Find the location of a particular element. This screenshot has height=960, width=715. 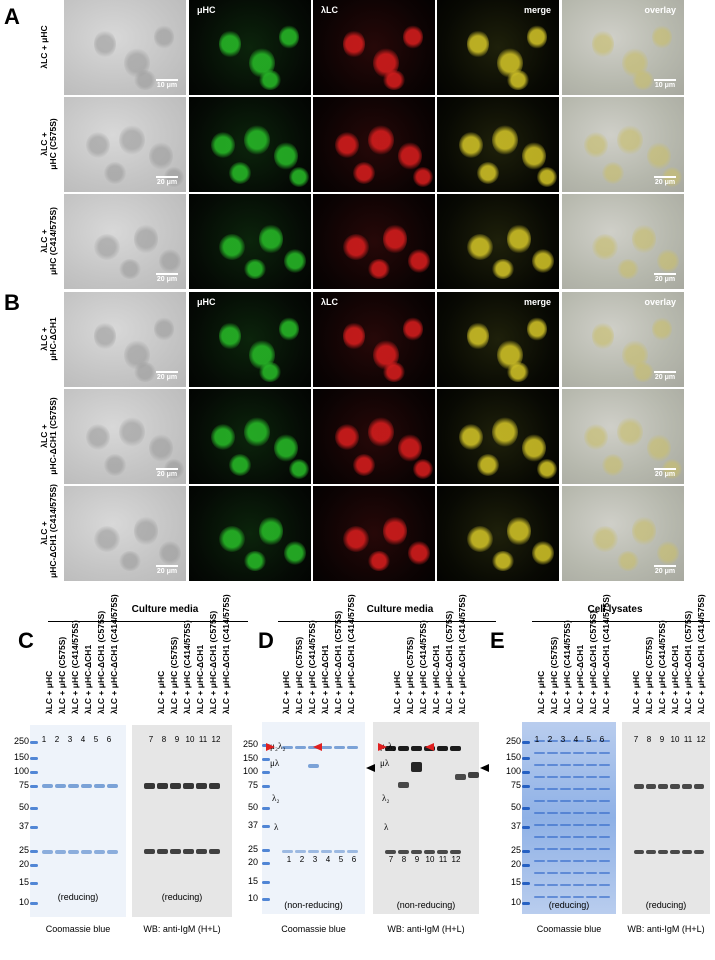

channel-label: λLC is located at coordinates (330, 10).